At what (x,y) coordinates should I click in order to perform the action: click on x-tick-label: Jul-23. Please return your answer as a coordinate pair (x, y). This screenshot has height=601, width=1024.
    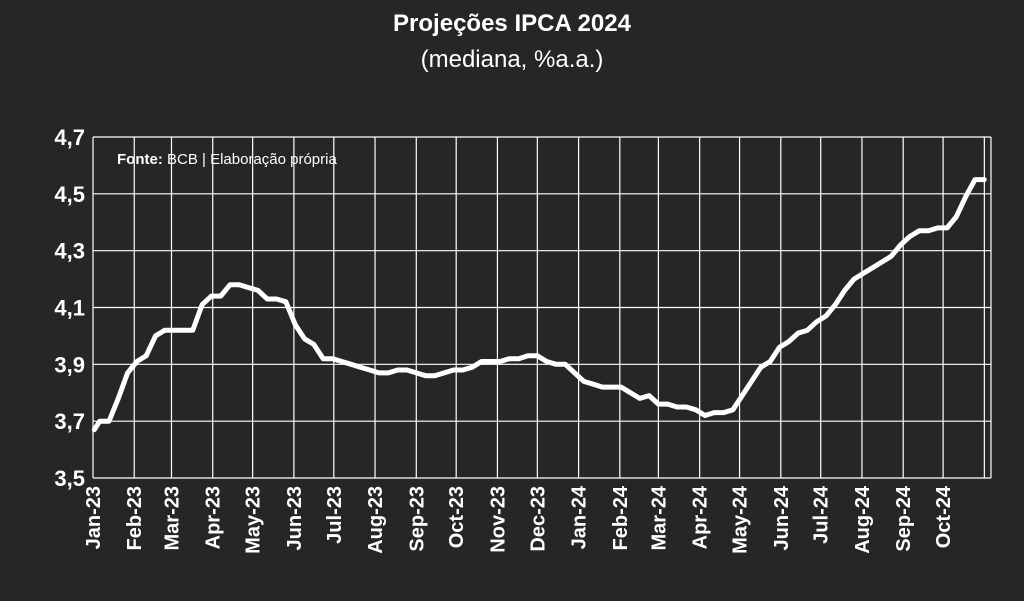
    Looking at the image, I should click on (335, 515).